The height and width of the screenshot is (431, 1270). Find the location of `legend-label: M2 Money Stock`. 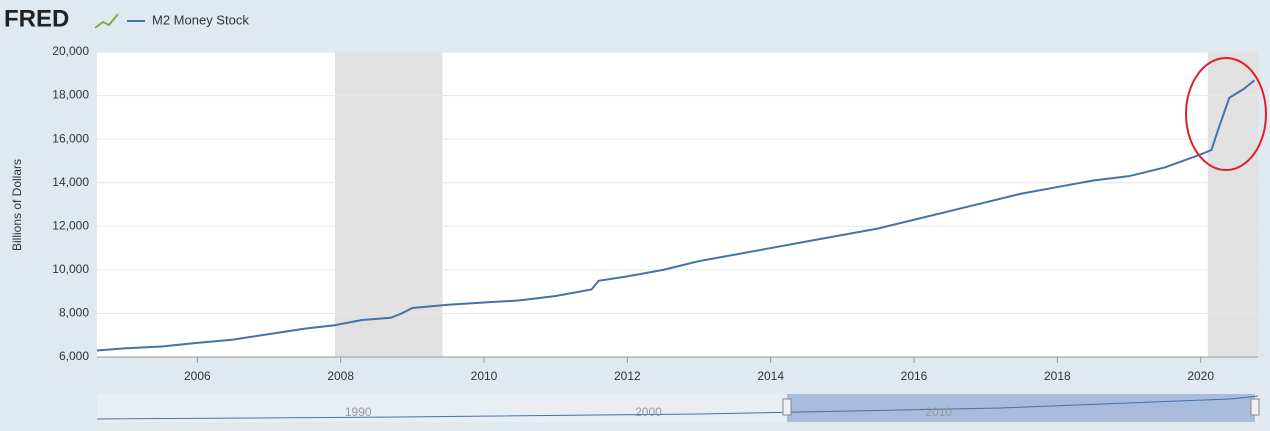

legend-label: M2 Money Stock is located at coordinates (200, 19).